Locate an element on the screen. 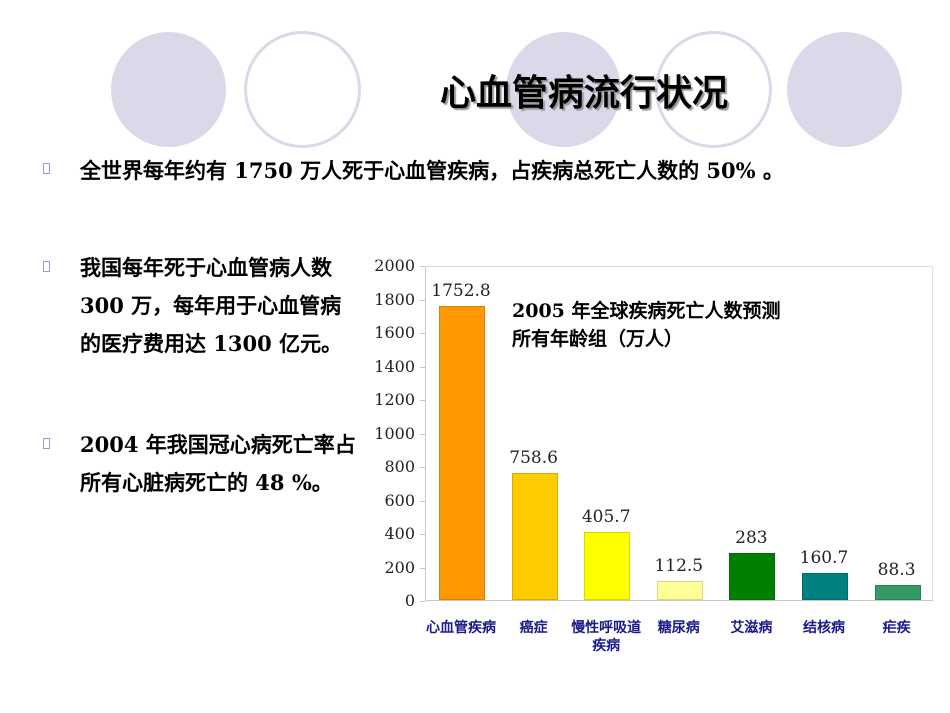 Image resolution: width=950 pixels, height=713 pixels. category-label: 心血管疾病 is located at coordinates (461, 628).